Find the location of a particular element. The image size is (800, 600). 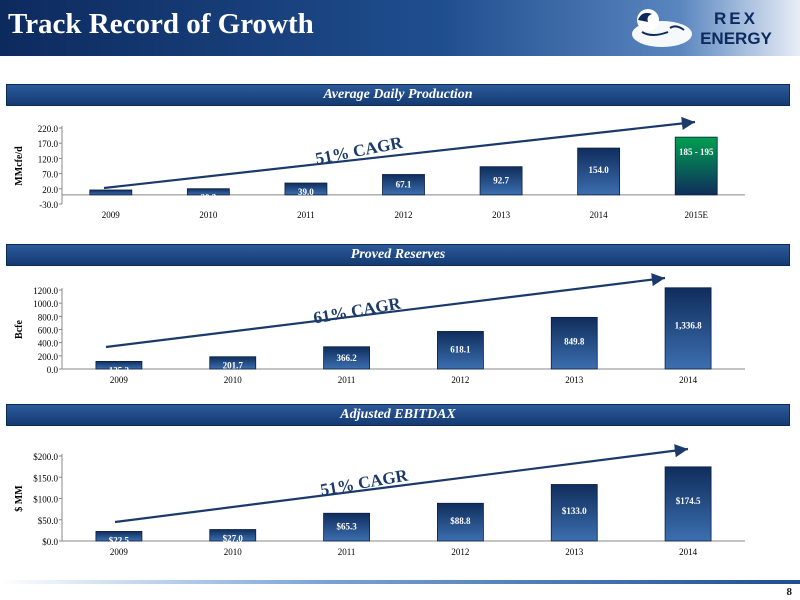

y-tick-label: 800.0 is located at coordinates (48, 317).